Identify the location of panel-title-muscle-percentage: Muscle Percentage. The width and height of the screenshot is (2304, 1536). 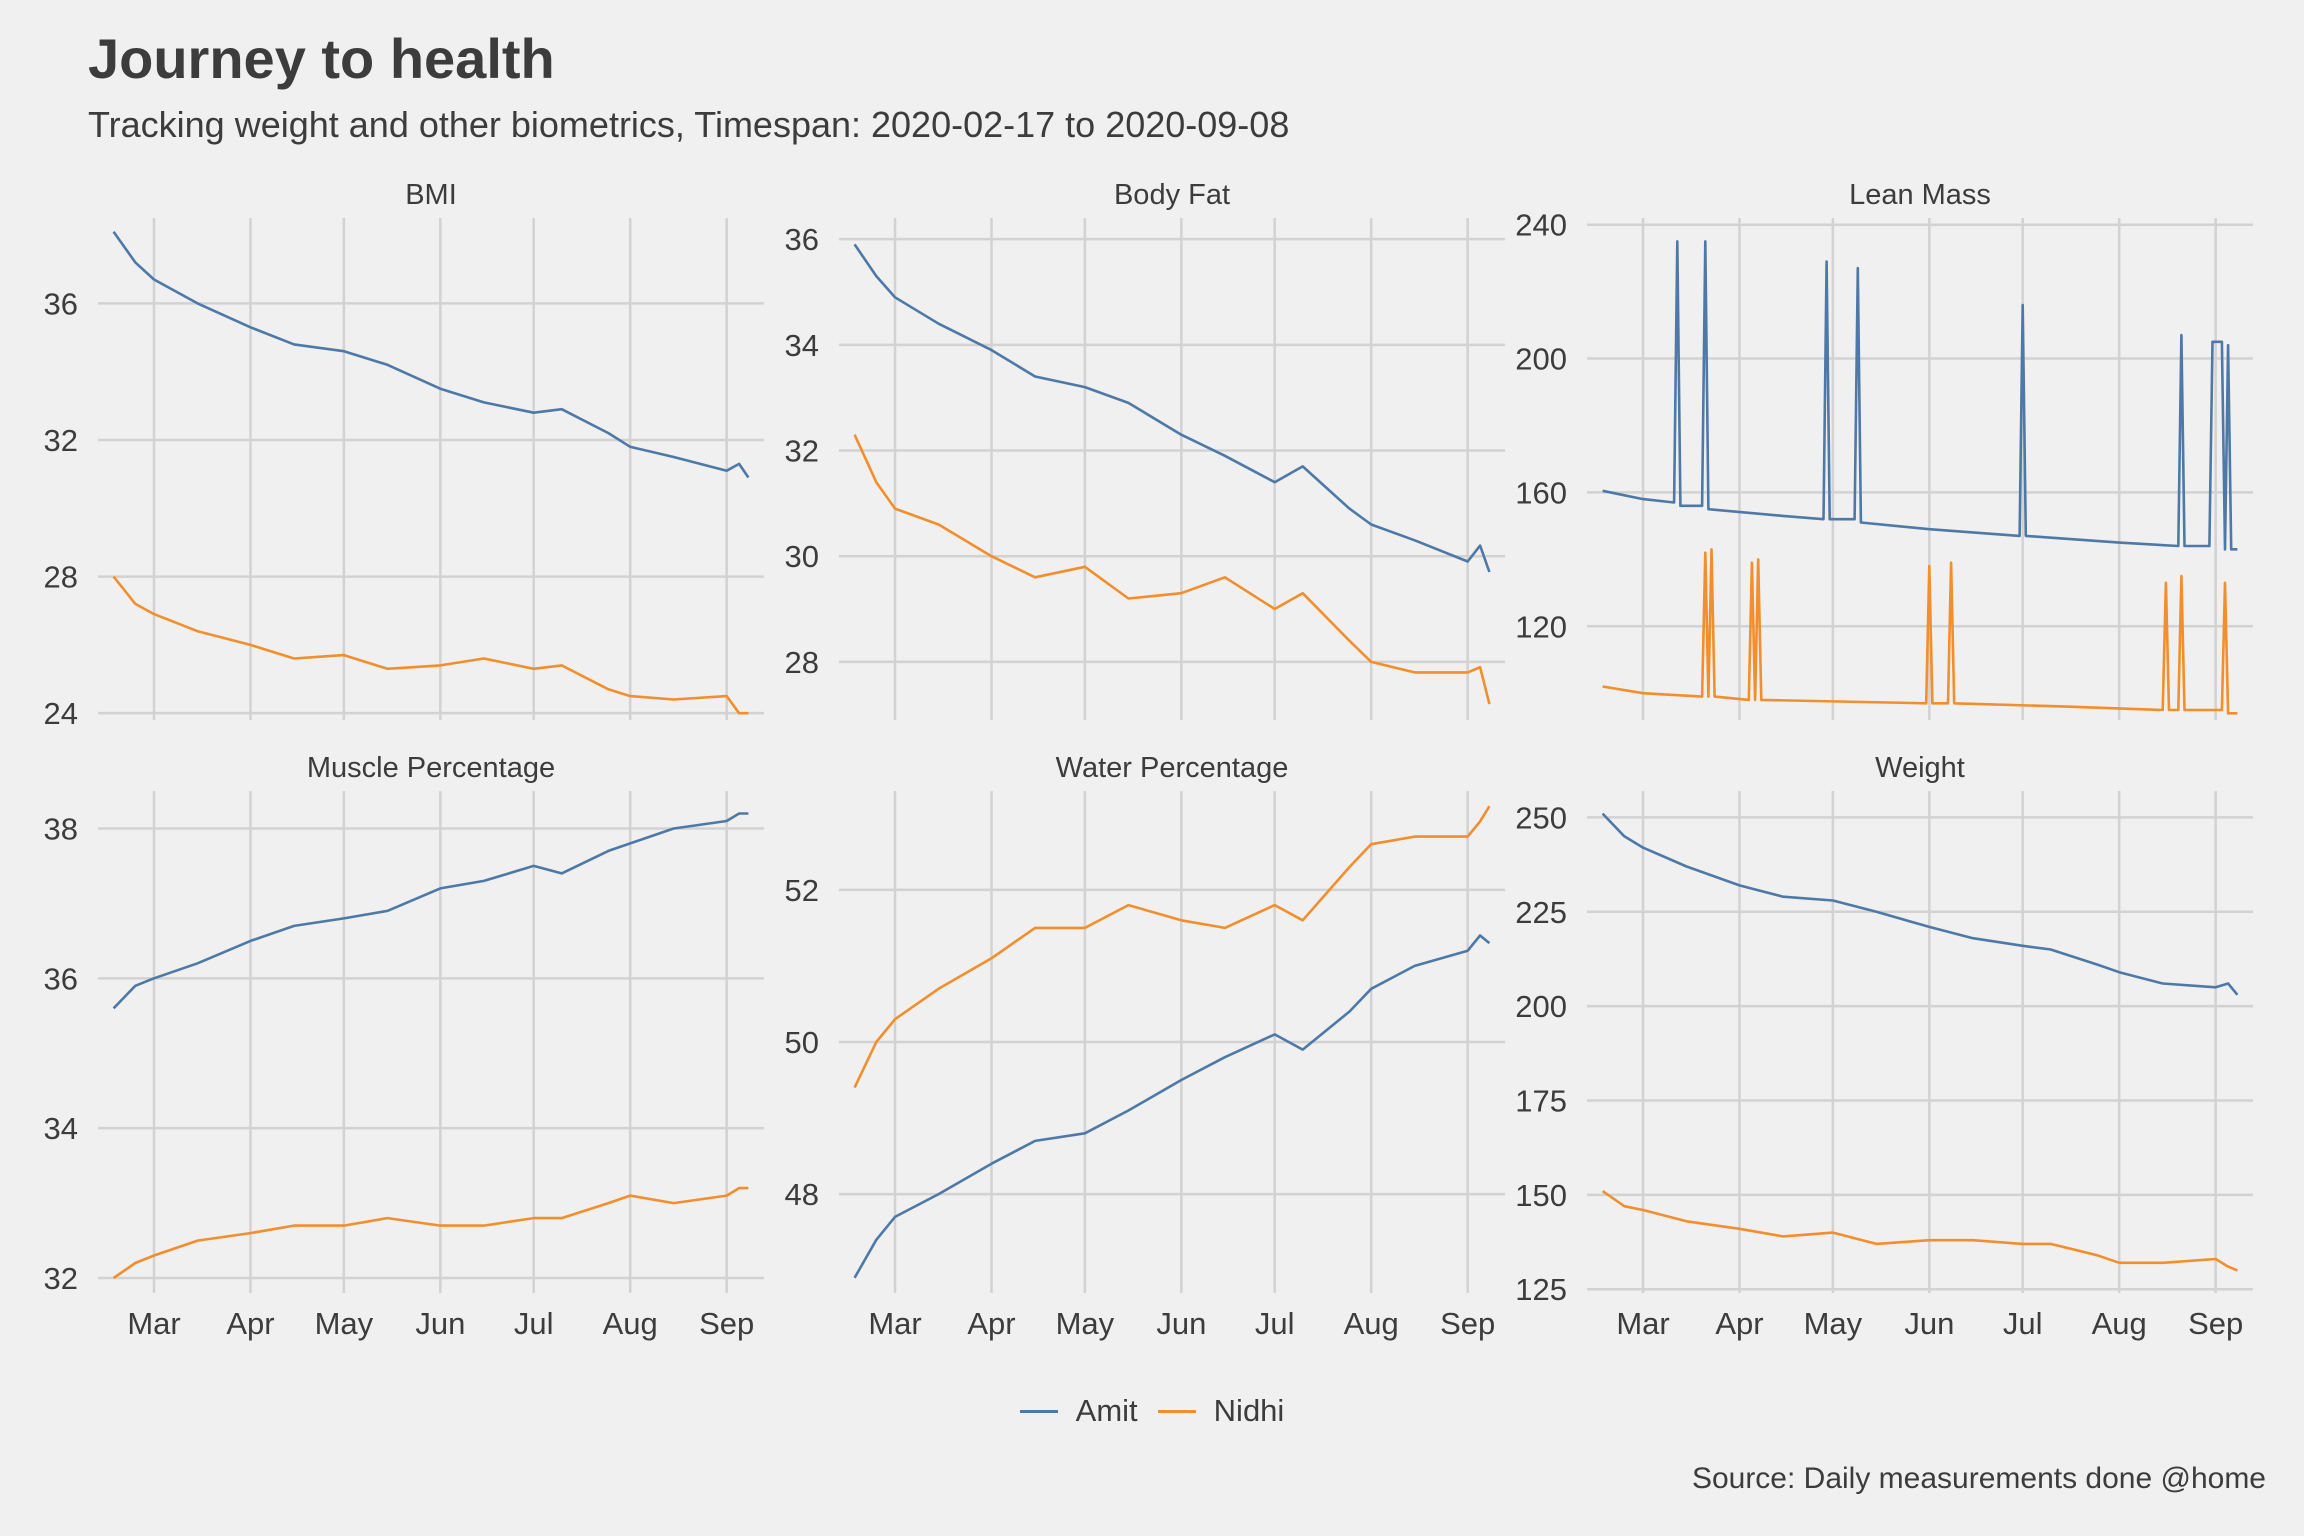
(431, 768).